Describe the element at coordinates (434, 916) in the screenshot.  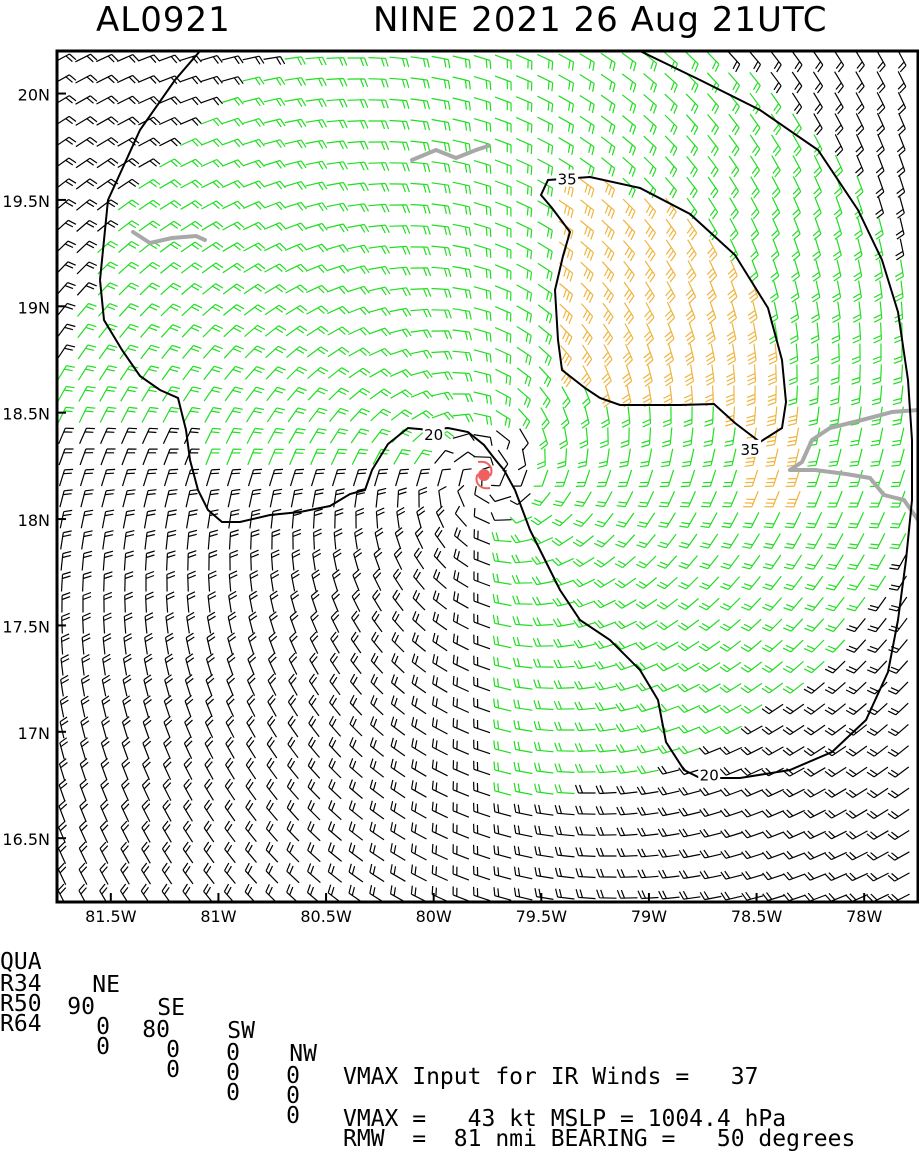
I see `lon-label: 80W` at that location.